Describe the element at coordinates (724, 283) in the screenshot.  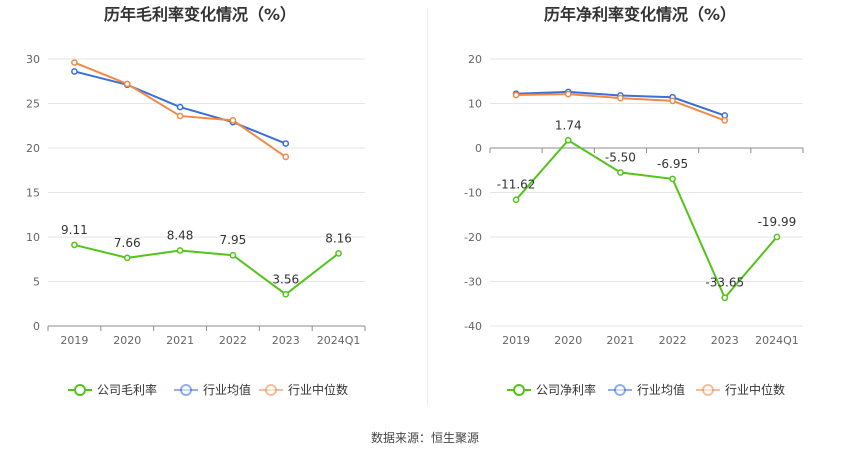
I see `net-data-label: -33.65` at that location.